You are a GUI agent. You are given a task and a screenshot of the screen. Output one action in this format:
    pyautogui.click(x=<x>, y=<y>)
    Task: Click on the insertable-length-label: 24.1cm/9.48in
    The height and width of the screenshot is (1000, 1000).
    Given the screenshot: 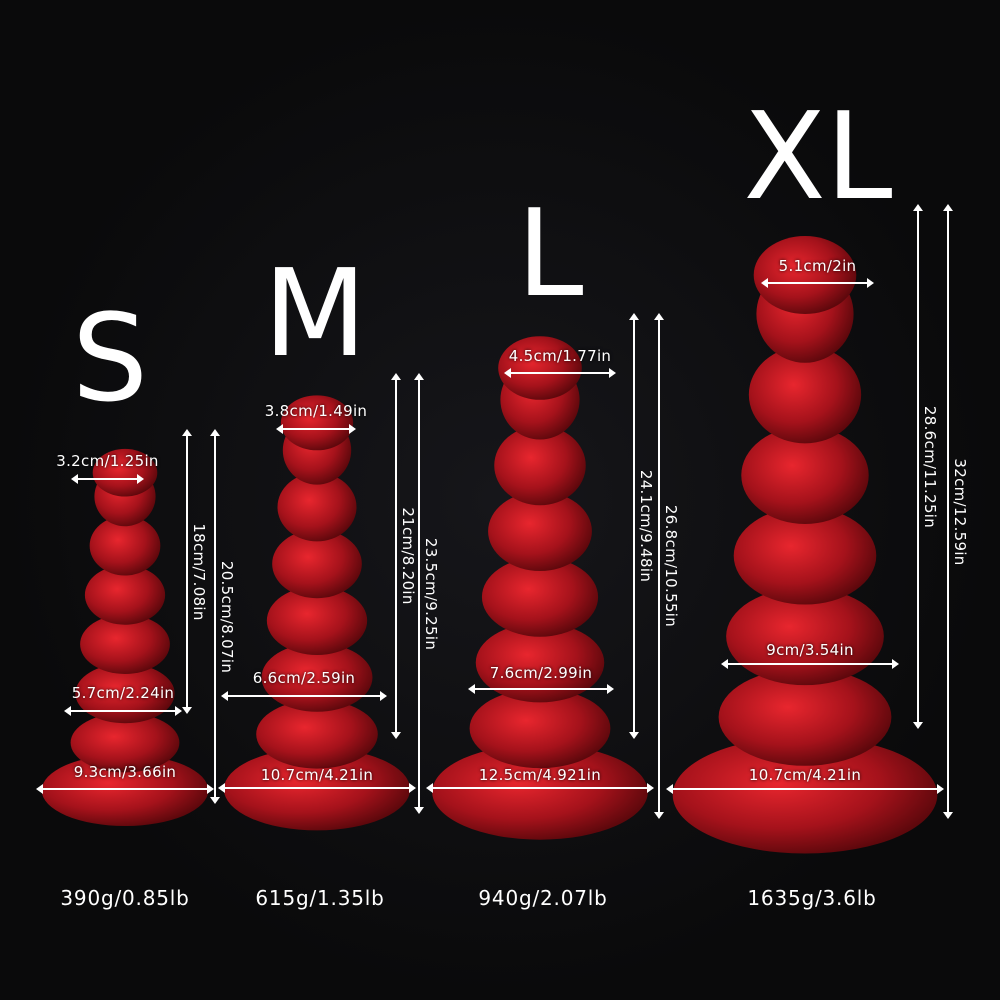 What is the action you would take?
    pyautogui.click(x=646, y=526)
    